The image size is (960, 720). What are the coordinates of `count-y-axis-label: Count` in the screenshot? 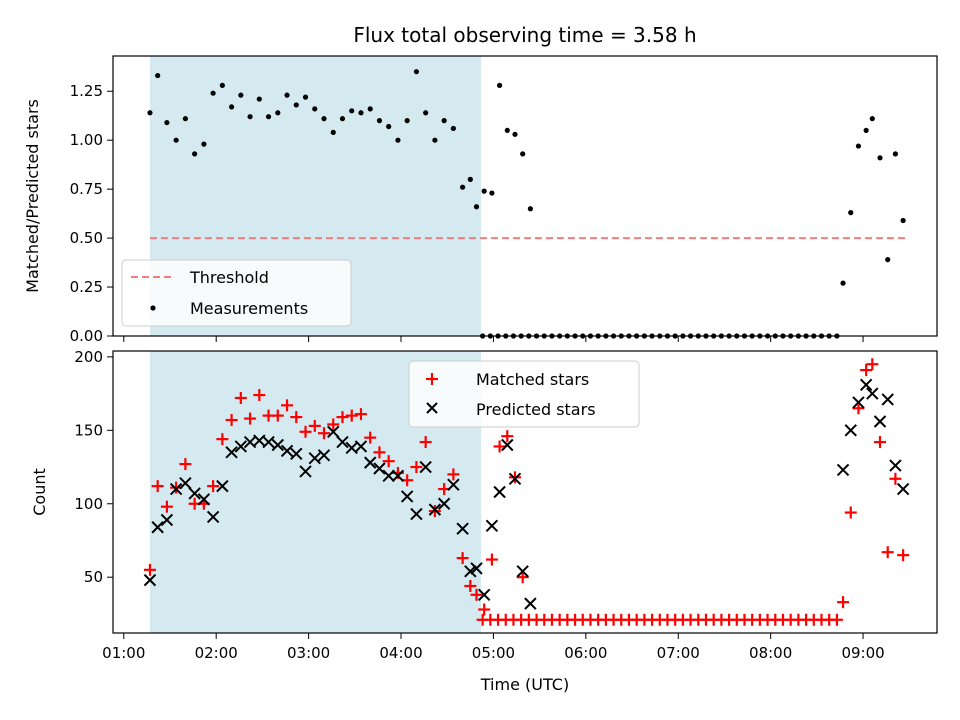 It's located at (39, 492).